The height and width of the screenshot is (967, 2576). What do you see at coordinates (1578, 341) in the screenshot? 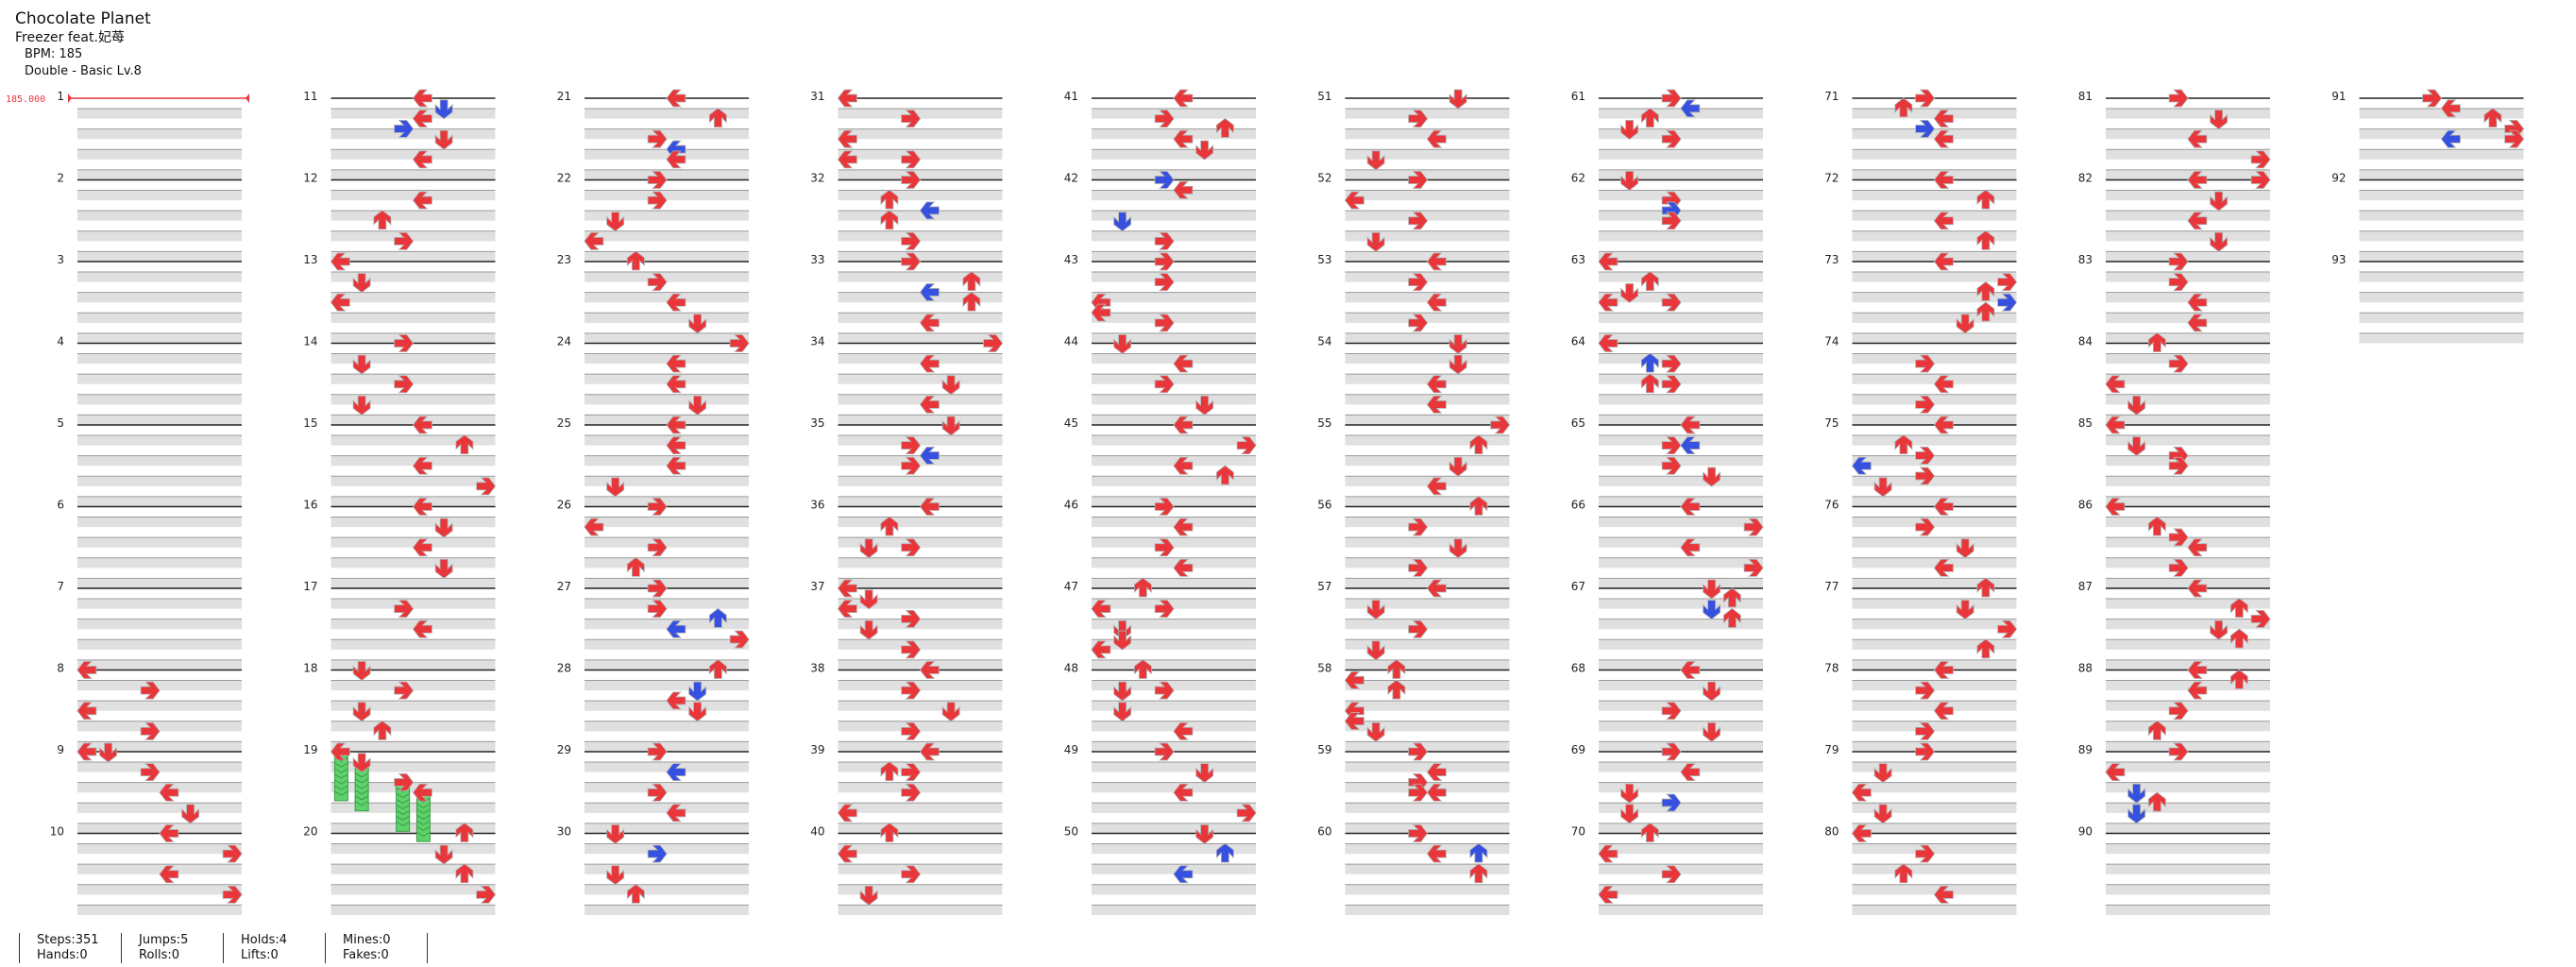
I see `measure-label: 64` at bounding box center [1578, 341].